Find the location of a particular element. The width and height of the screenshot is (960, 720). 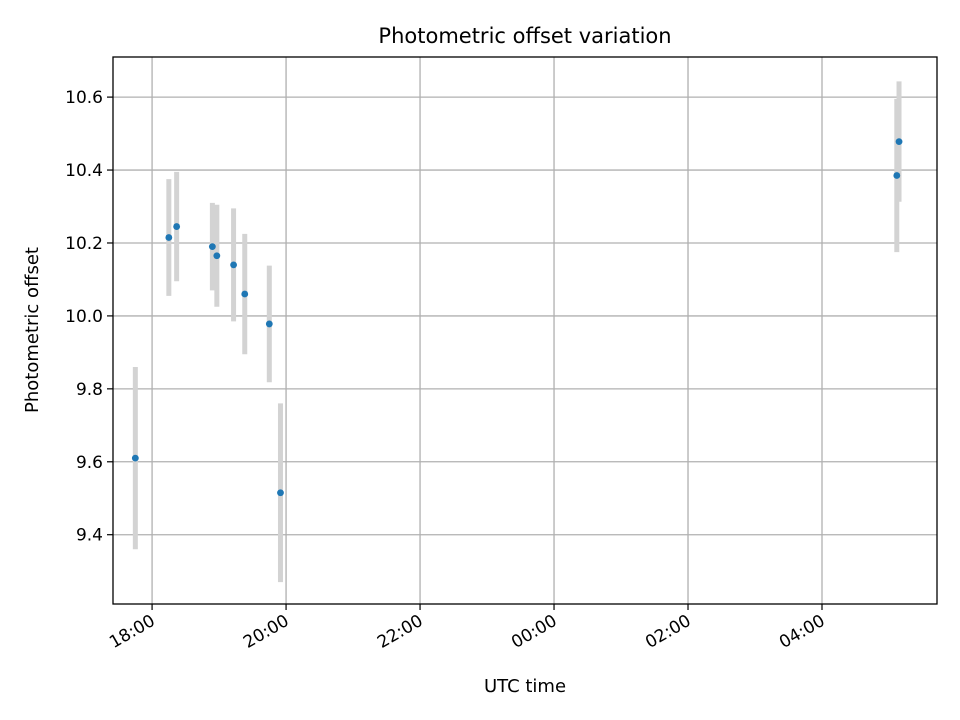

y-tick-label: 9.6 is located at coordinates (89, 463).